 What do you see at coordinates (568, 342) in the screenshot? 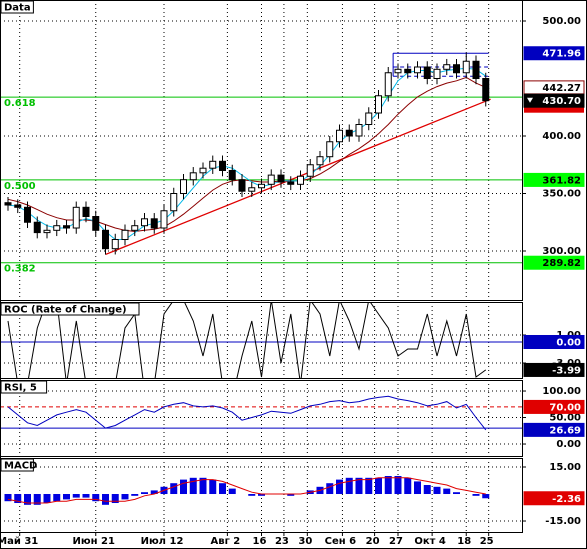
I see `price-tag-label: 0.00` at bounding box center [568, 342].